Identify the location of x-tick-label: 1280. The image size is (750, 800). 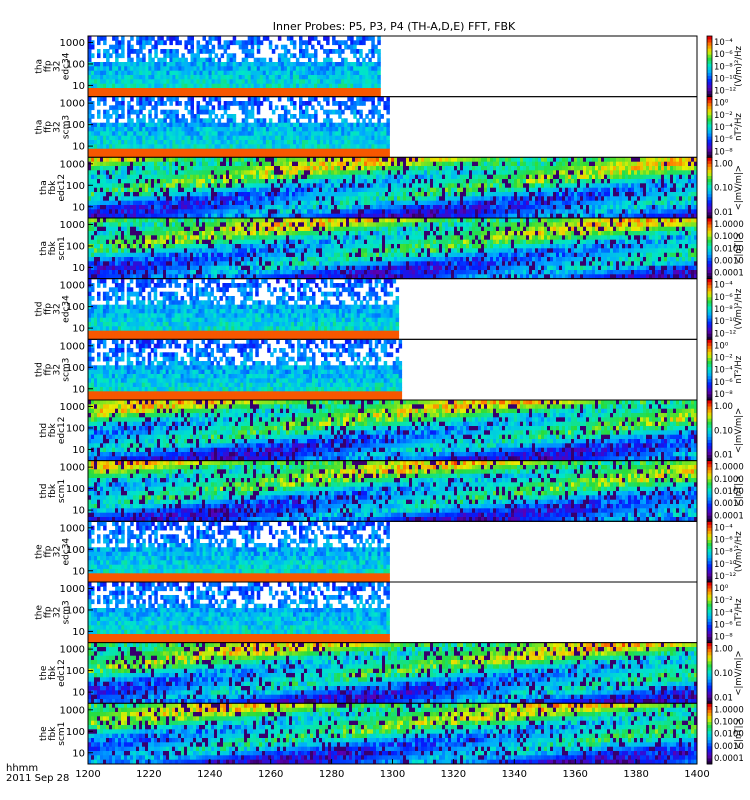
(331, 774).